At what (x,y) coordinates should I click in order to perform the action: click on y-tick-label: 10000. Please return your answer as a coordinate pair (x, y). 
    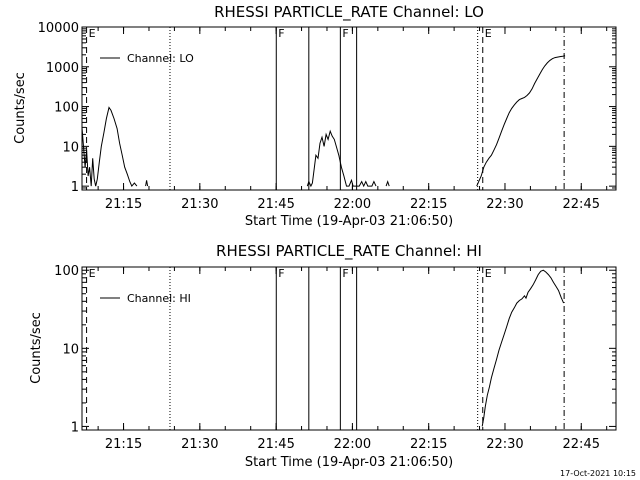
    Looking at the image, I should click on (58, 28).